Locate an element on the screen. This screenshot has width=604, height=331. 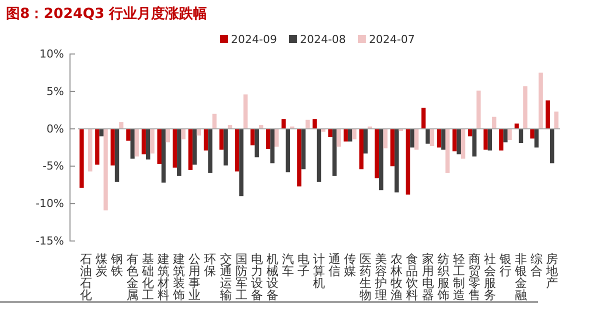
y-tick-label: 10% is located at coordinates (52, 54).